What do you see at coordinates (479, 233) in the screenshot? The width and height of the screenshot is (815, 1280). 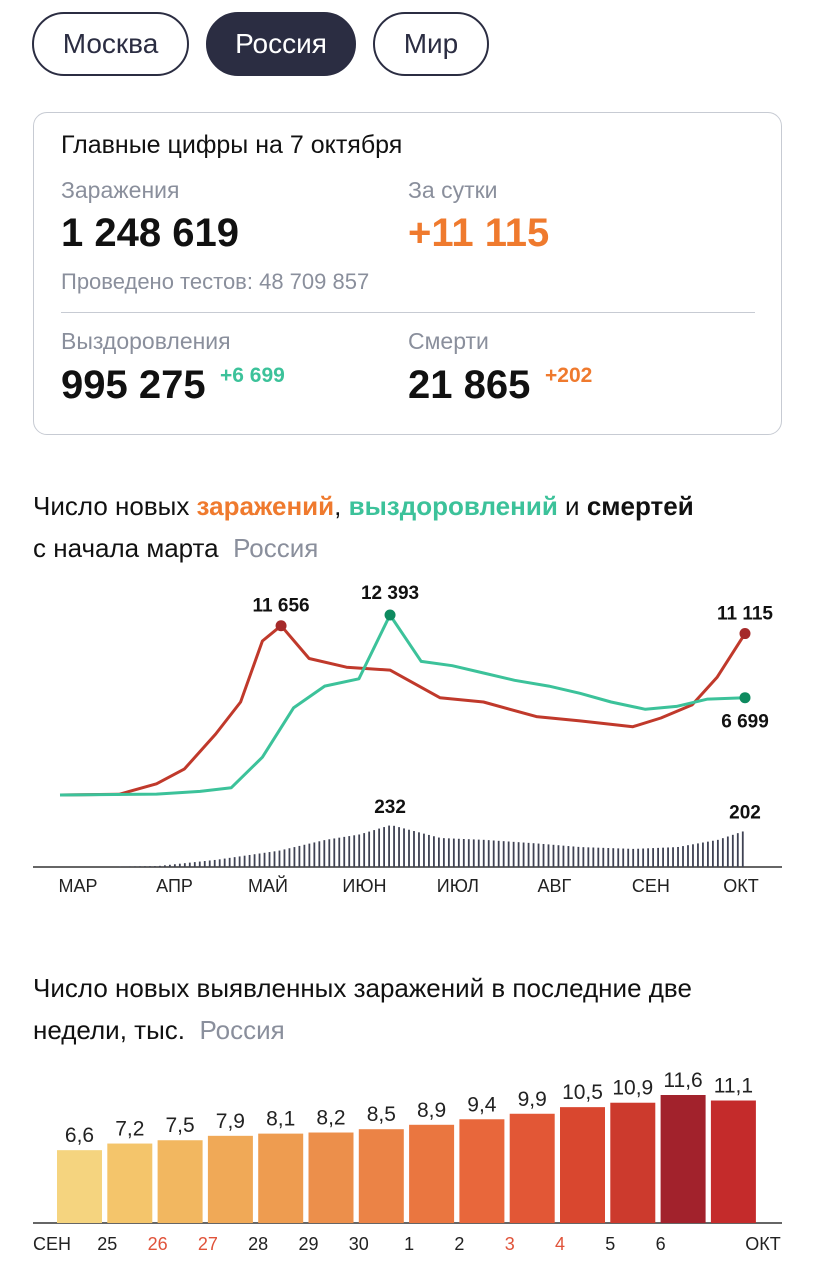 I see `daily-value: +11 115` at bounding box center [479, 233].